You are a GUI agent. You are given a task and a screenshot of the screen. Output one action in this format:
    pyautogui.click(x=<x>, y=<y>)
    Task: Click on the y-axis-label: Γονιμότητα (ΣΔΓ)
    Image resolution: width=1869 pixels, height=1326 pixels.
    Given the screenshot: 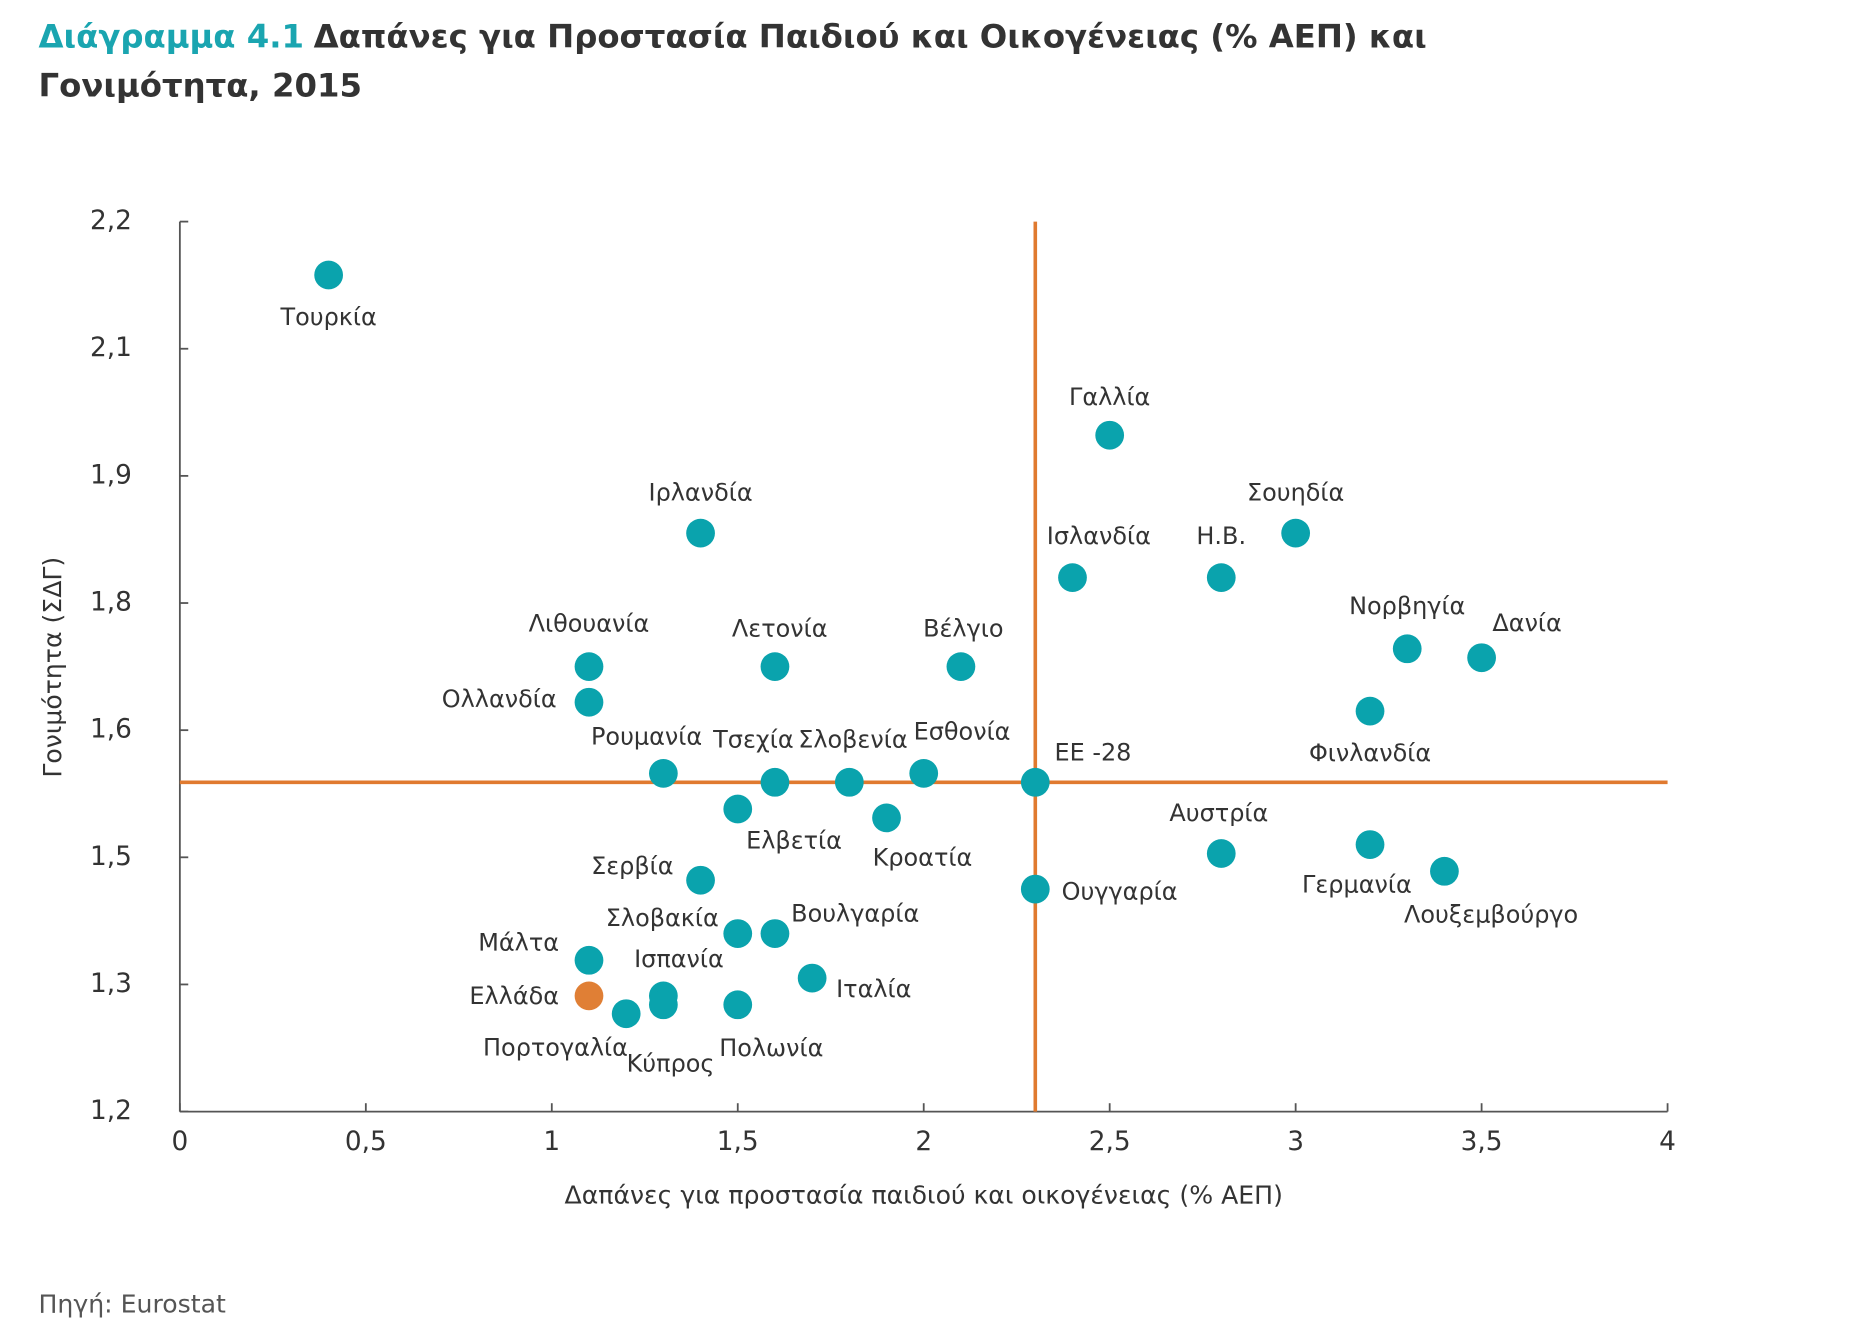 What is the action you would take?
    pyautogui.click(x=52, y=667)
    